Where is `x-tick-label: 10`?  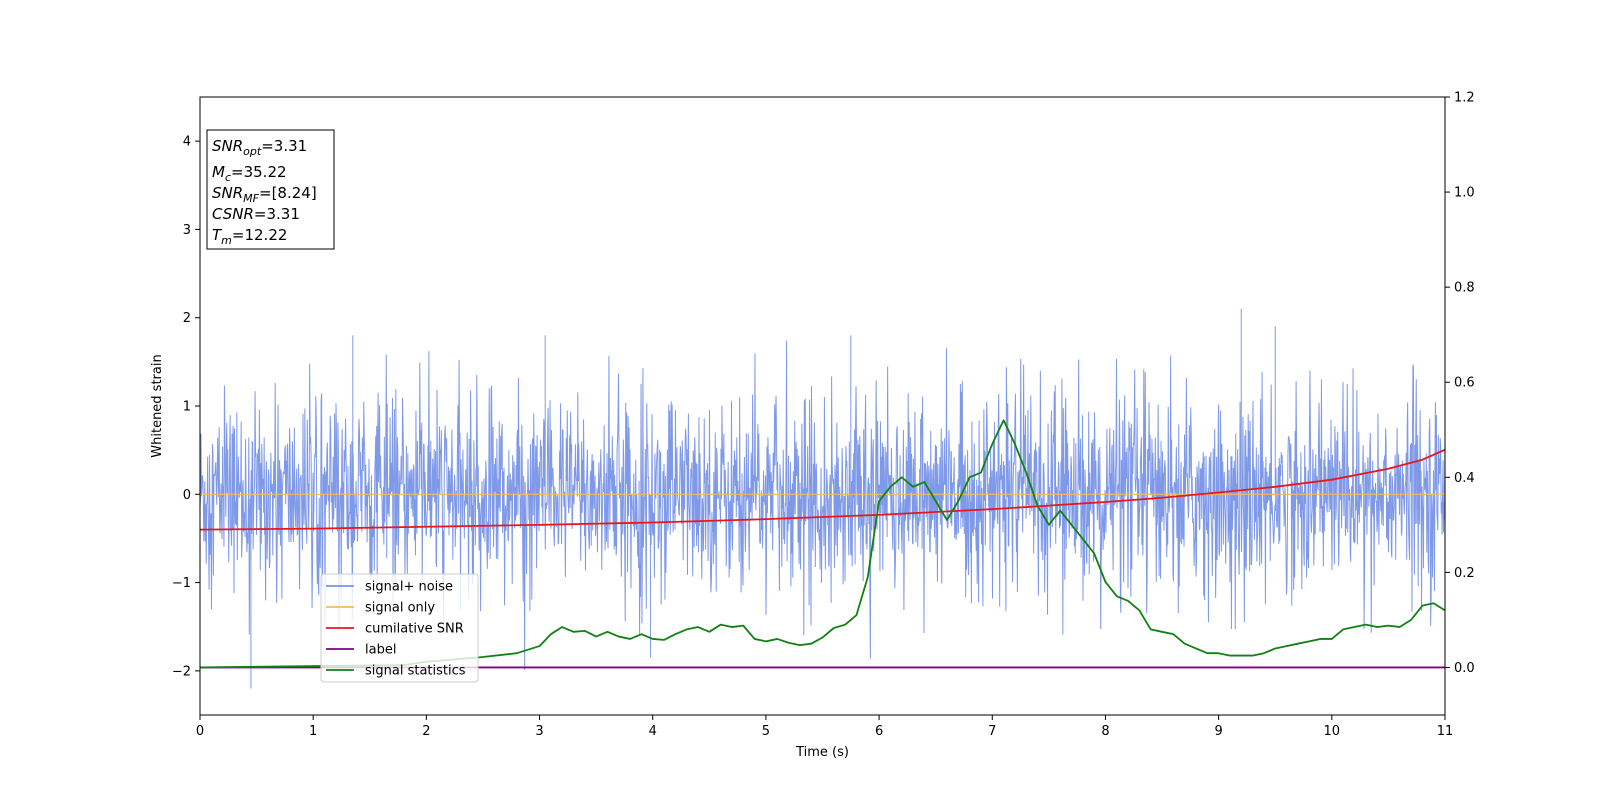 x-tick-label: 10 is located at coordinates (1332, 731).